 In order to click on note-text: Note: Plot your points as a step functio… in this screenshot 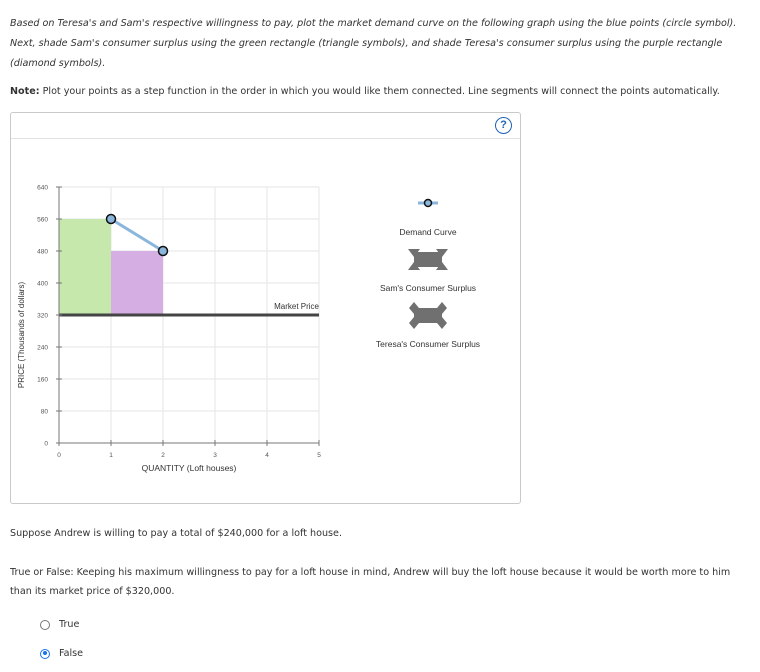, I will do `click(380, 92)`.